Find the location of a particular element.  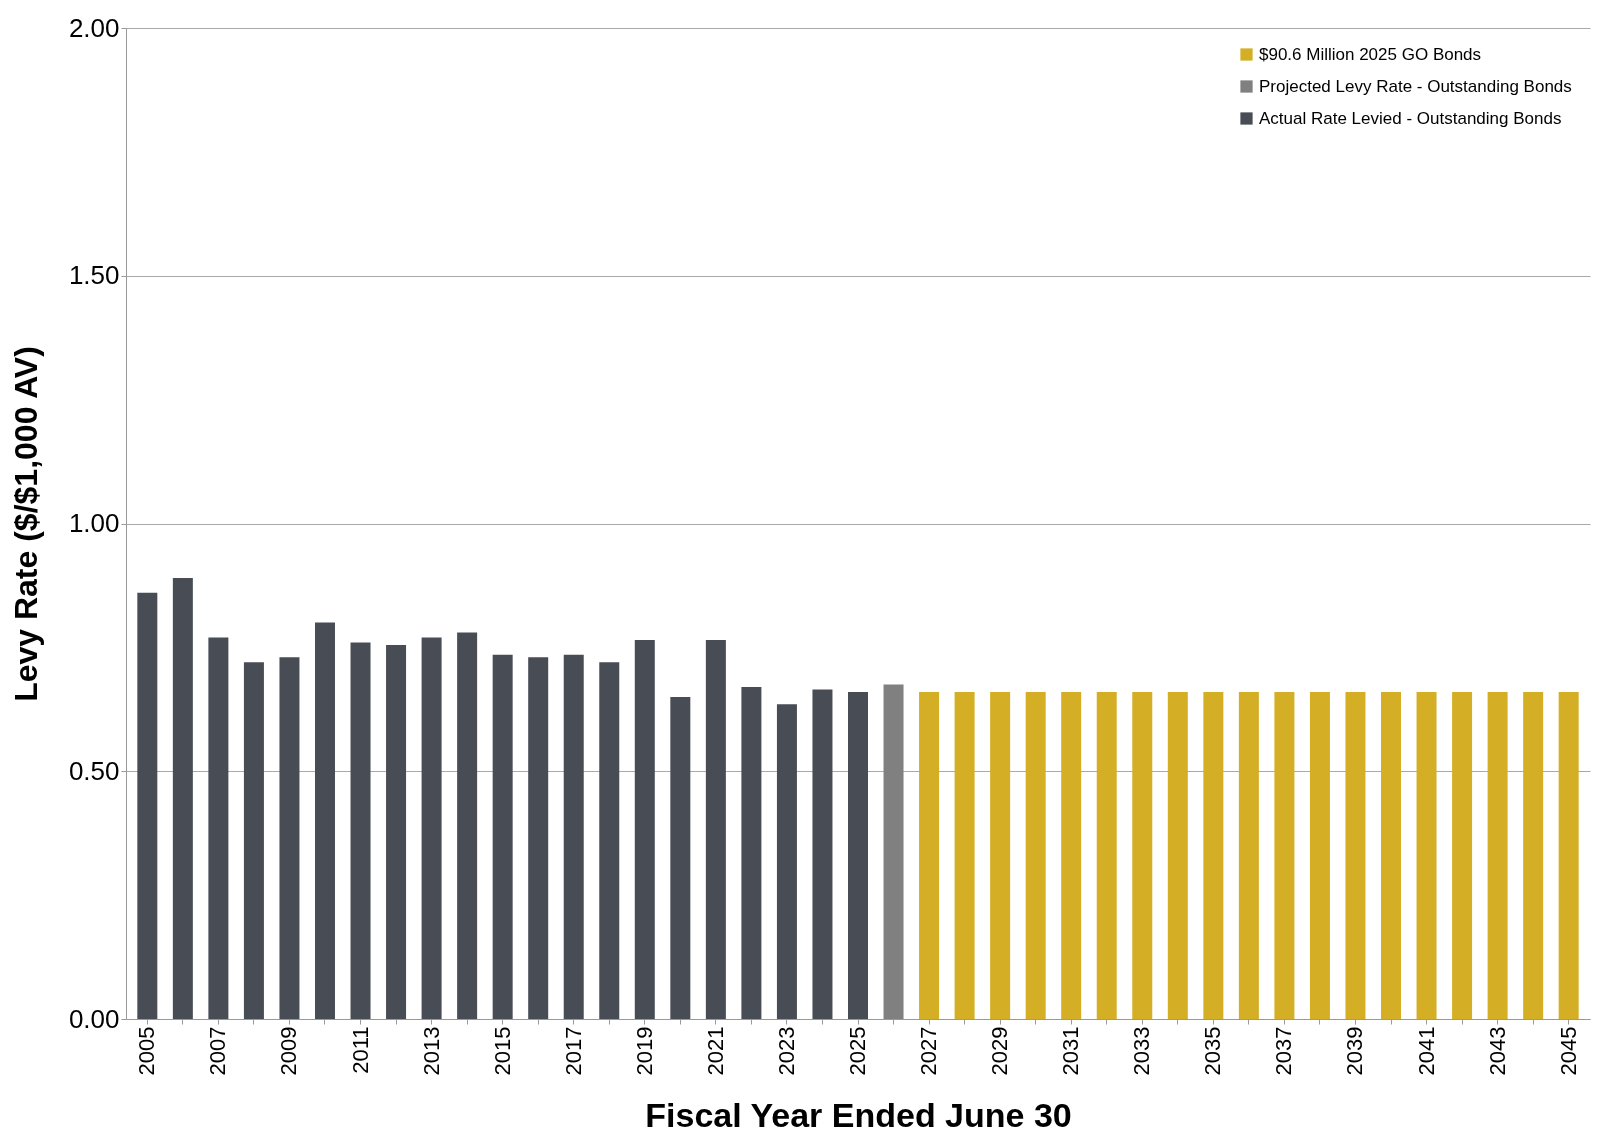

legend-label: $90.6 Million 2025 GO Bonds is located at coordinates (1370, 54).